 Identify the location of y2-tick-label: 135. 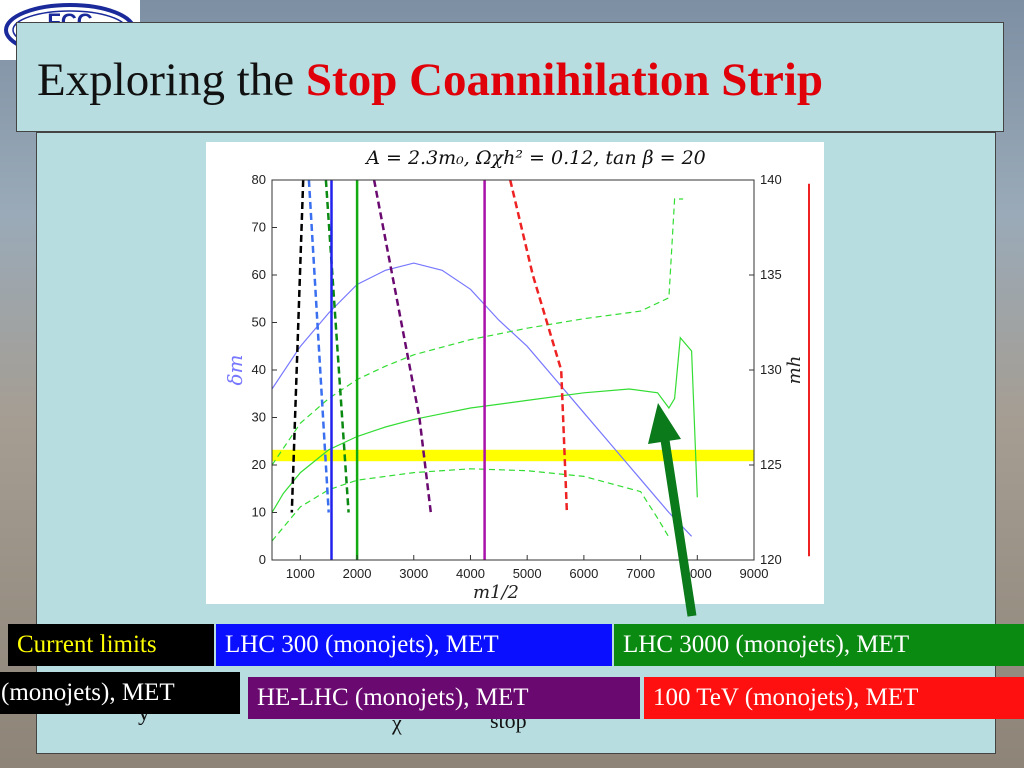
(771, 274).